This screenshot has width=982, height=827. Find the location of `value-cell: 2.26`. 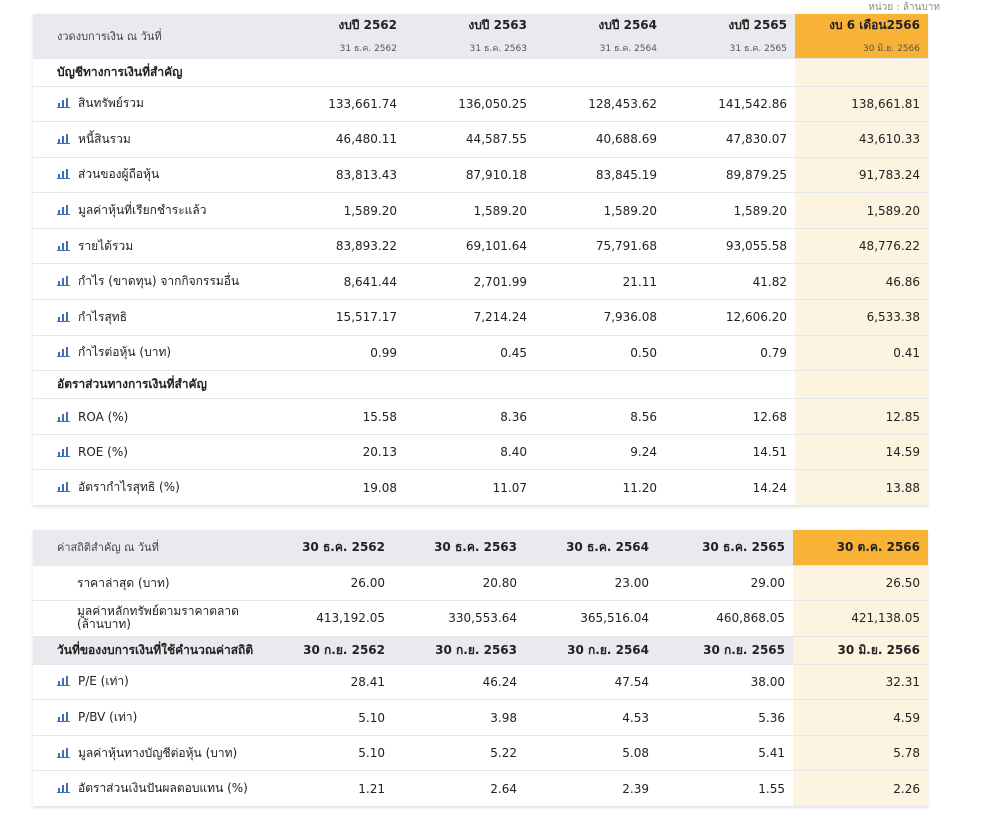

value-cell: 2.26 is located at coordinates (860, 789).